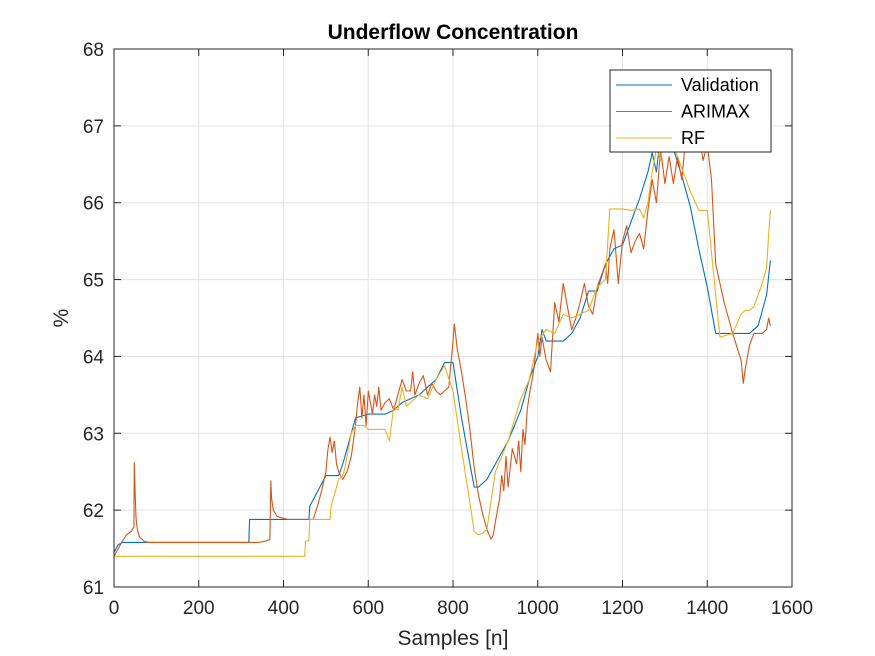  I want to click on y-tick-label: 68, so click(93, 50).